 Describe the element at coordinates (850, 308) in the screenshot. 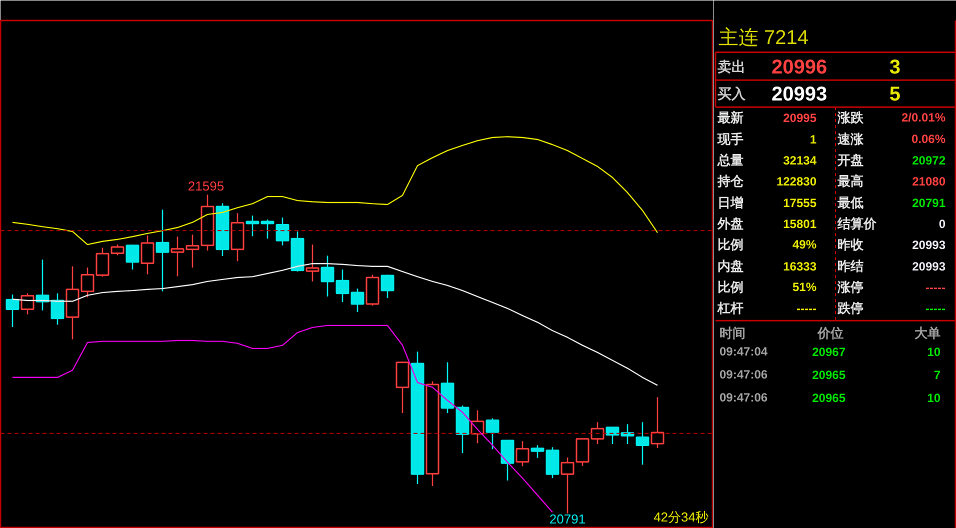

I see `text: 跌停` at that location.